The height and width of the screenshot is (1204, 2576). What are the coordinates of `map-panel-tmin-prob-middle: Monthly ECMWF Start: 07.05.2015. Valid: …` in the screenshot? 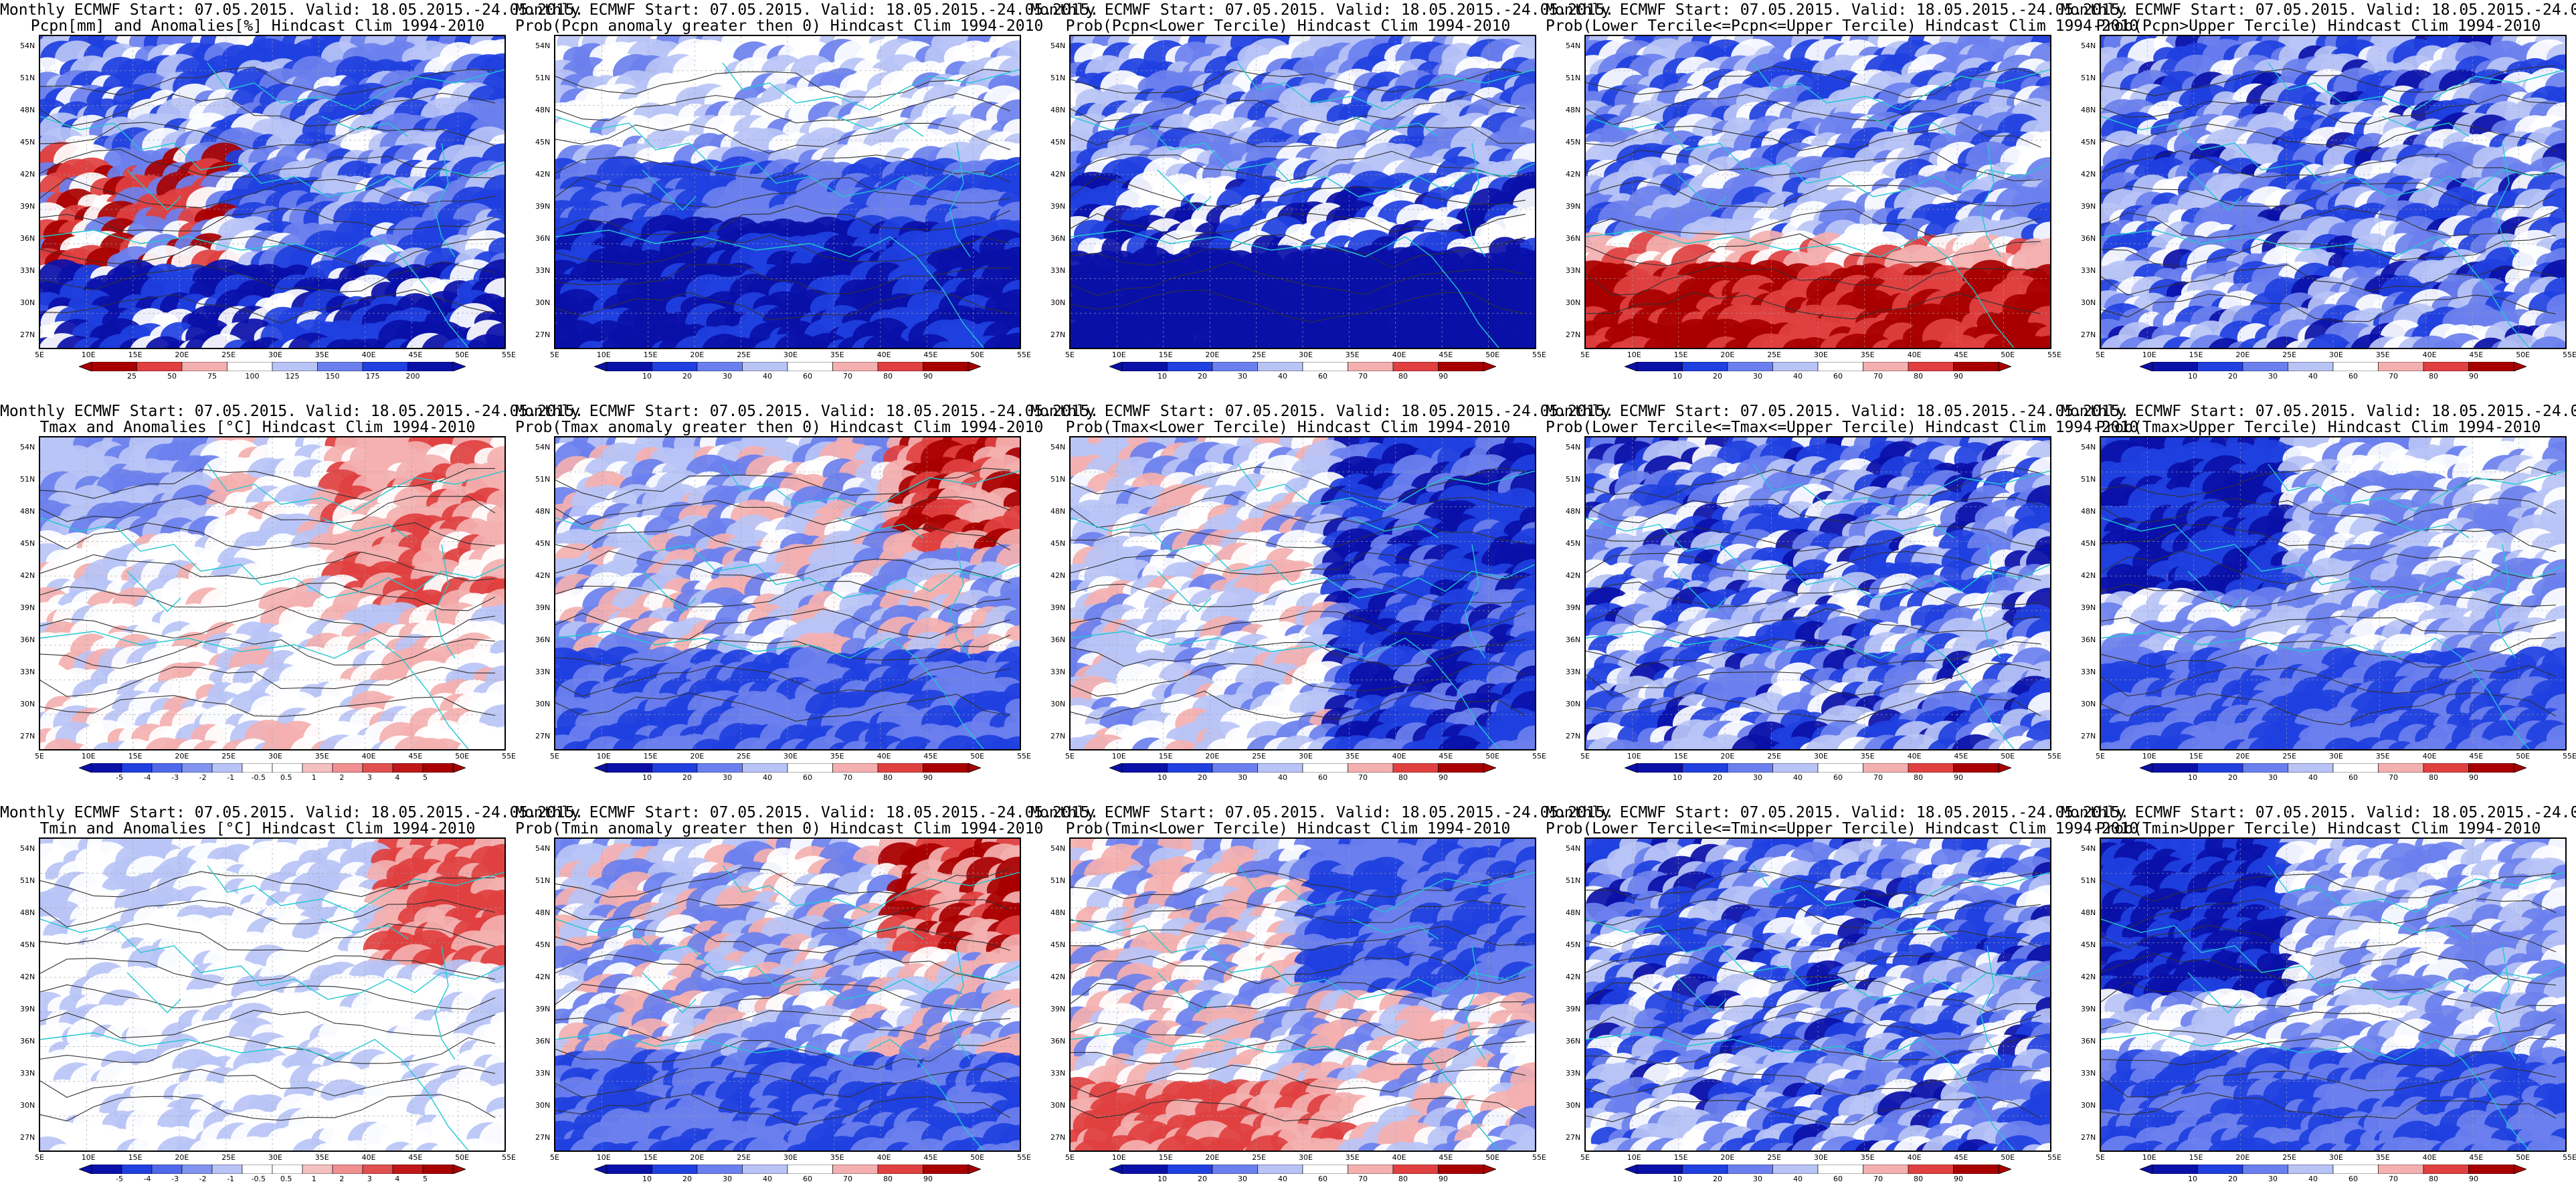 It's located at (1842, 1003).